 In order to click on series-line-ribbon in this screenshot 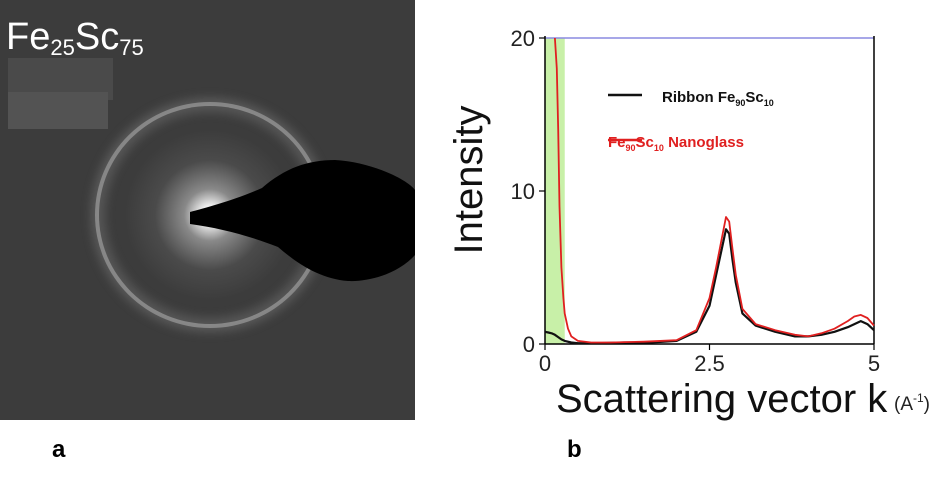, I will do `click(709, 286)`.